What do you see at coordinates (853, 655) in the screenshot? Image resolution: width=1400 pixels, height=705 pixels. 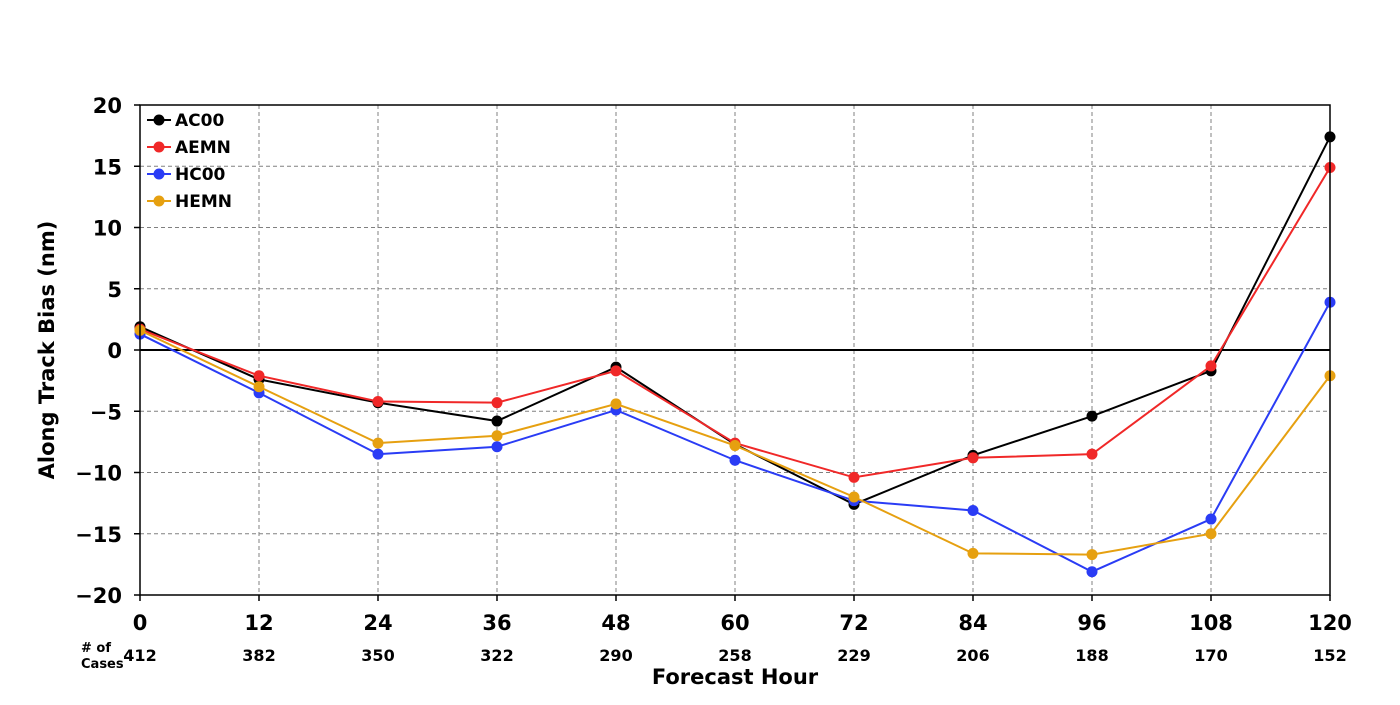 I see `case-count-label: 229` at bounding box center [853, 655].